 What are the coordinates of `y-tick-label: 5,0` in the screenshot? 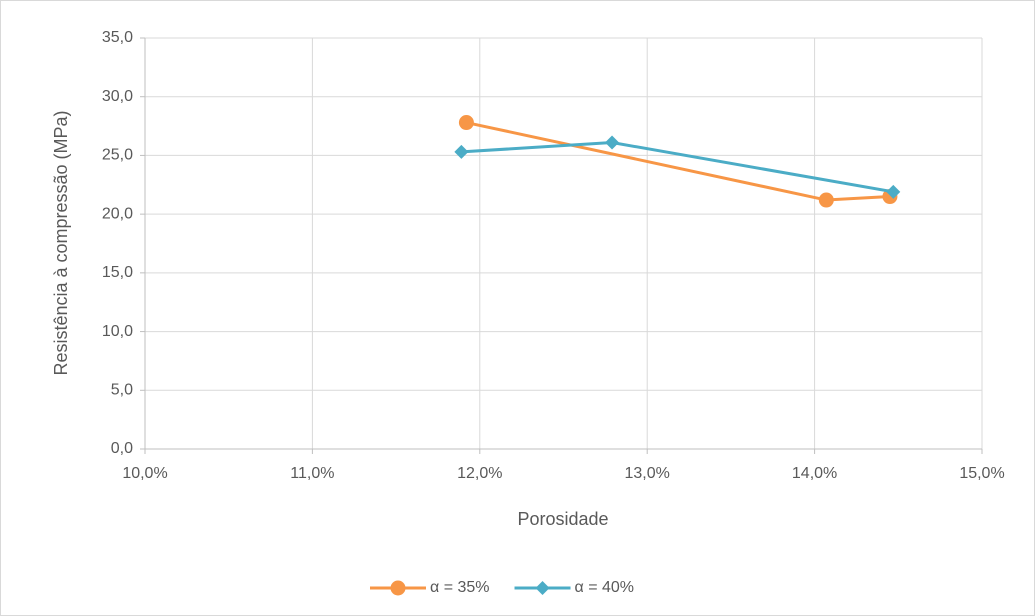 It's located at (122, 390).